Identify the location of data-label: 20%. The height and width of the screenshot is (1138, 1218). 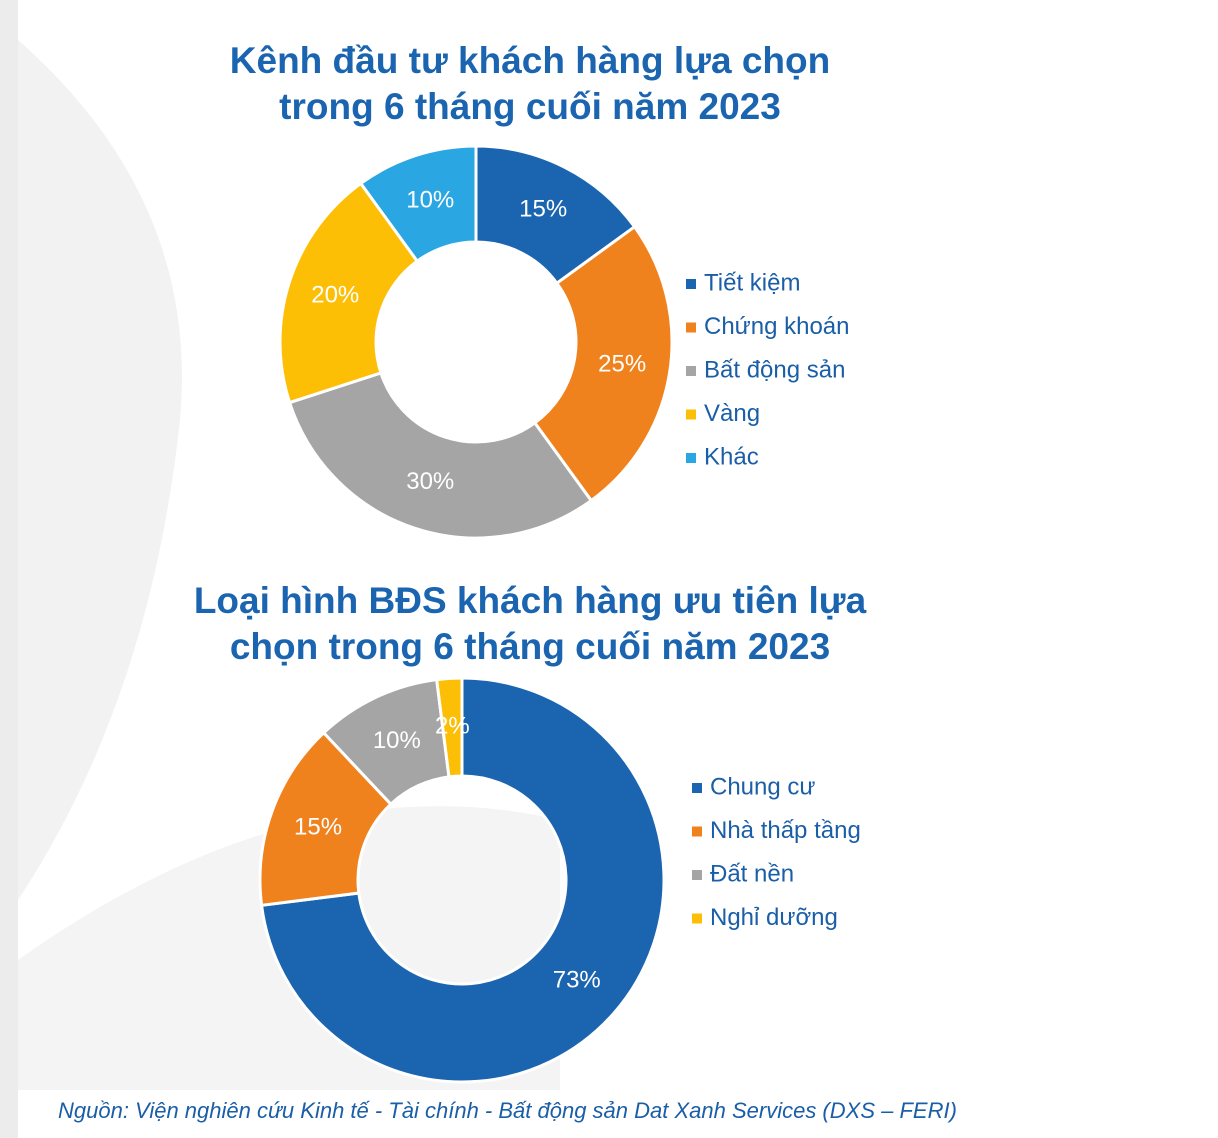
(335, 295).